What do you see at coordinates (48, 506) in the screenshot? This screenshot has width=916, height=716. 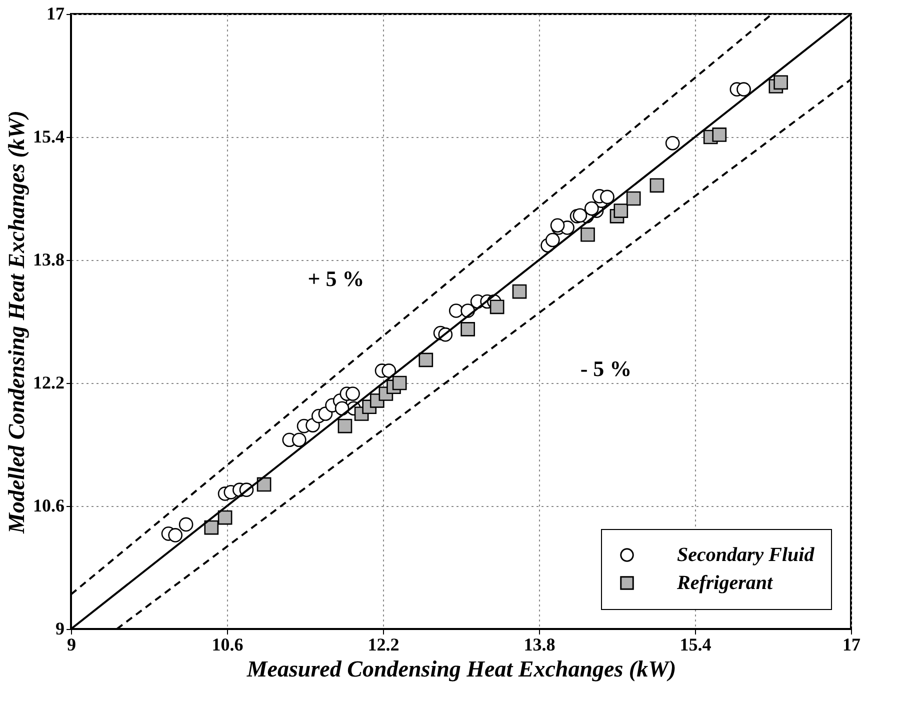 I see `y-tick-label: 10.6` at bounding box center [48, 506].